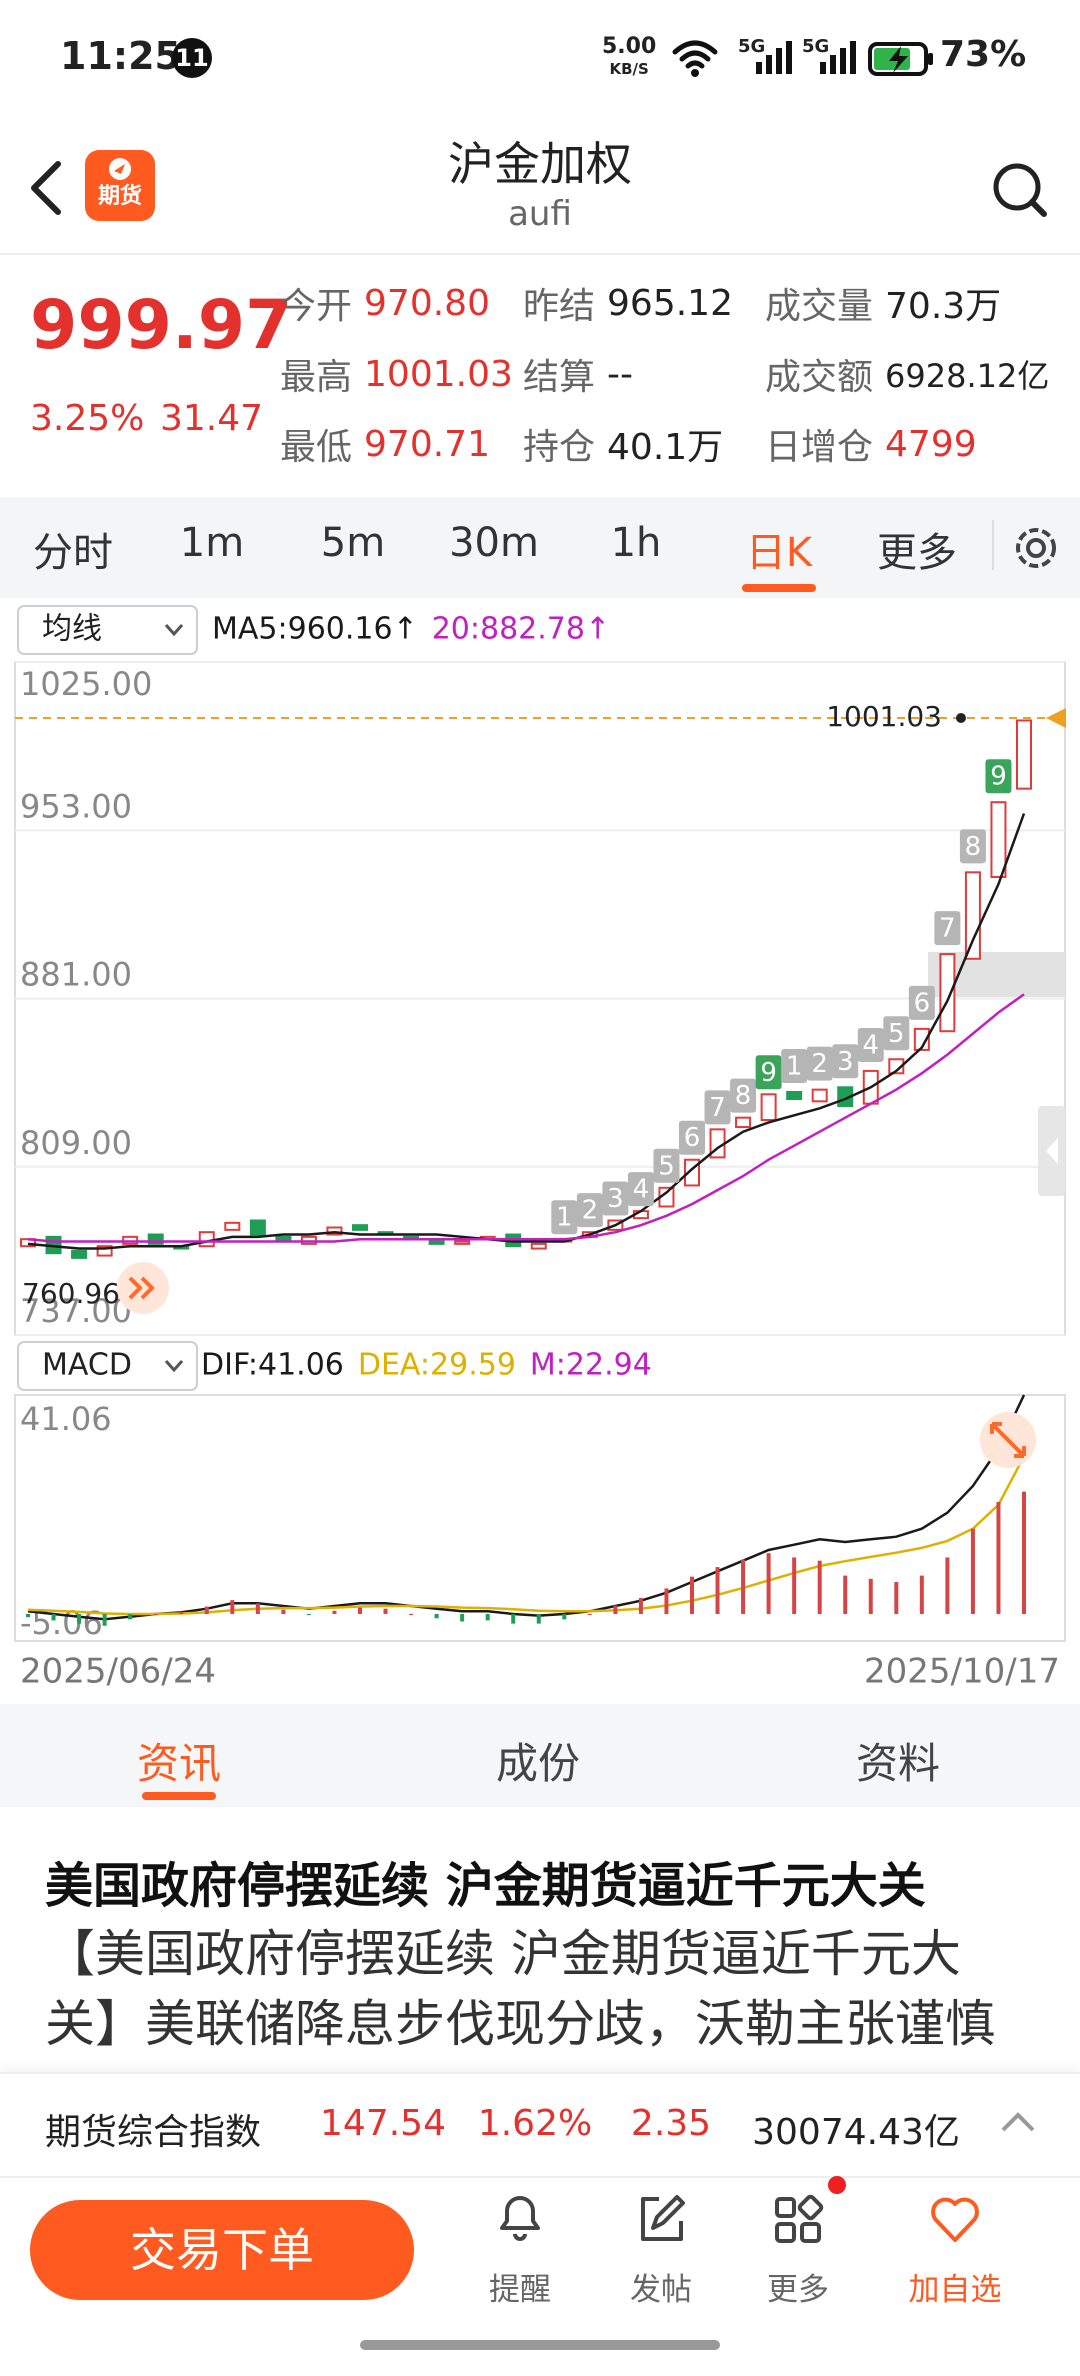 The width and height of the screenshot is (1080, 2376). What do you see at coordinates (494, 543) in the screenshot?
I see `period-tab: 30m` at bounding box center [494, 543].